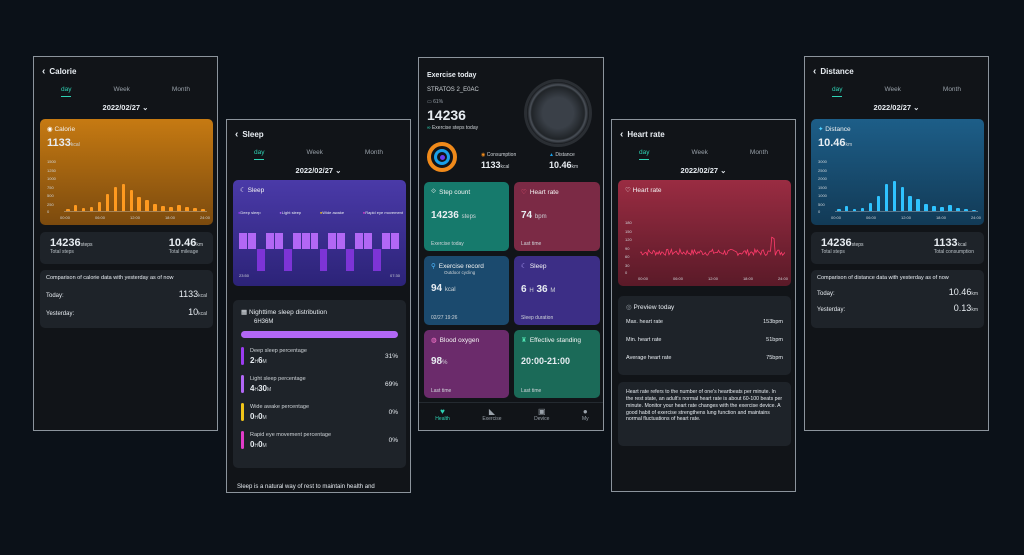 This screenshot has height=555, width=1024. I want to click on sleep-stage-chart, so click(319, 252).